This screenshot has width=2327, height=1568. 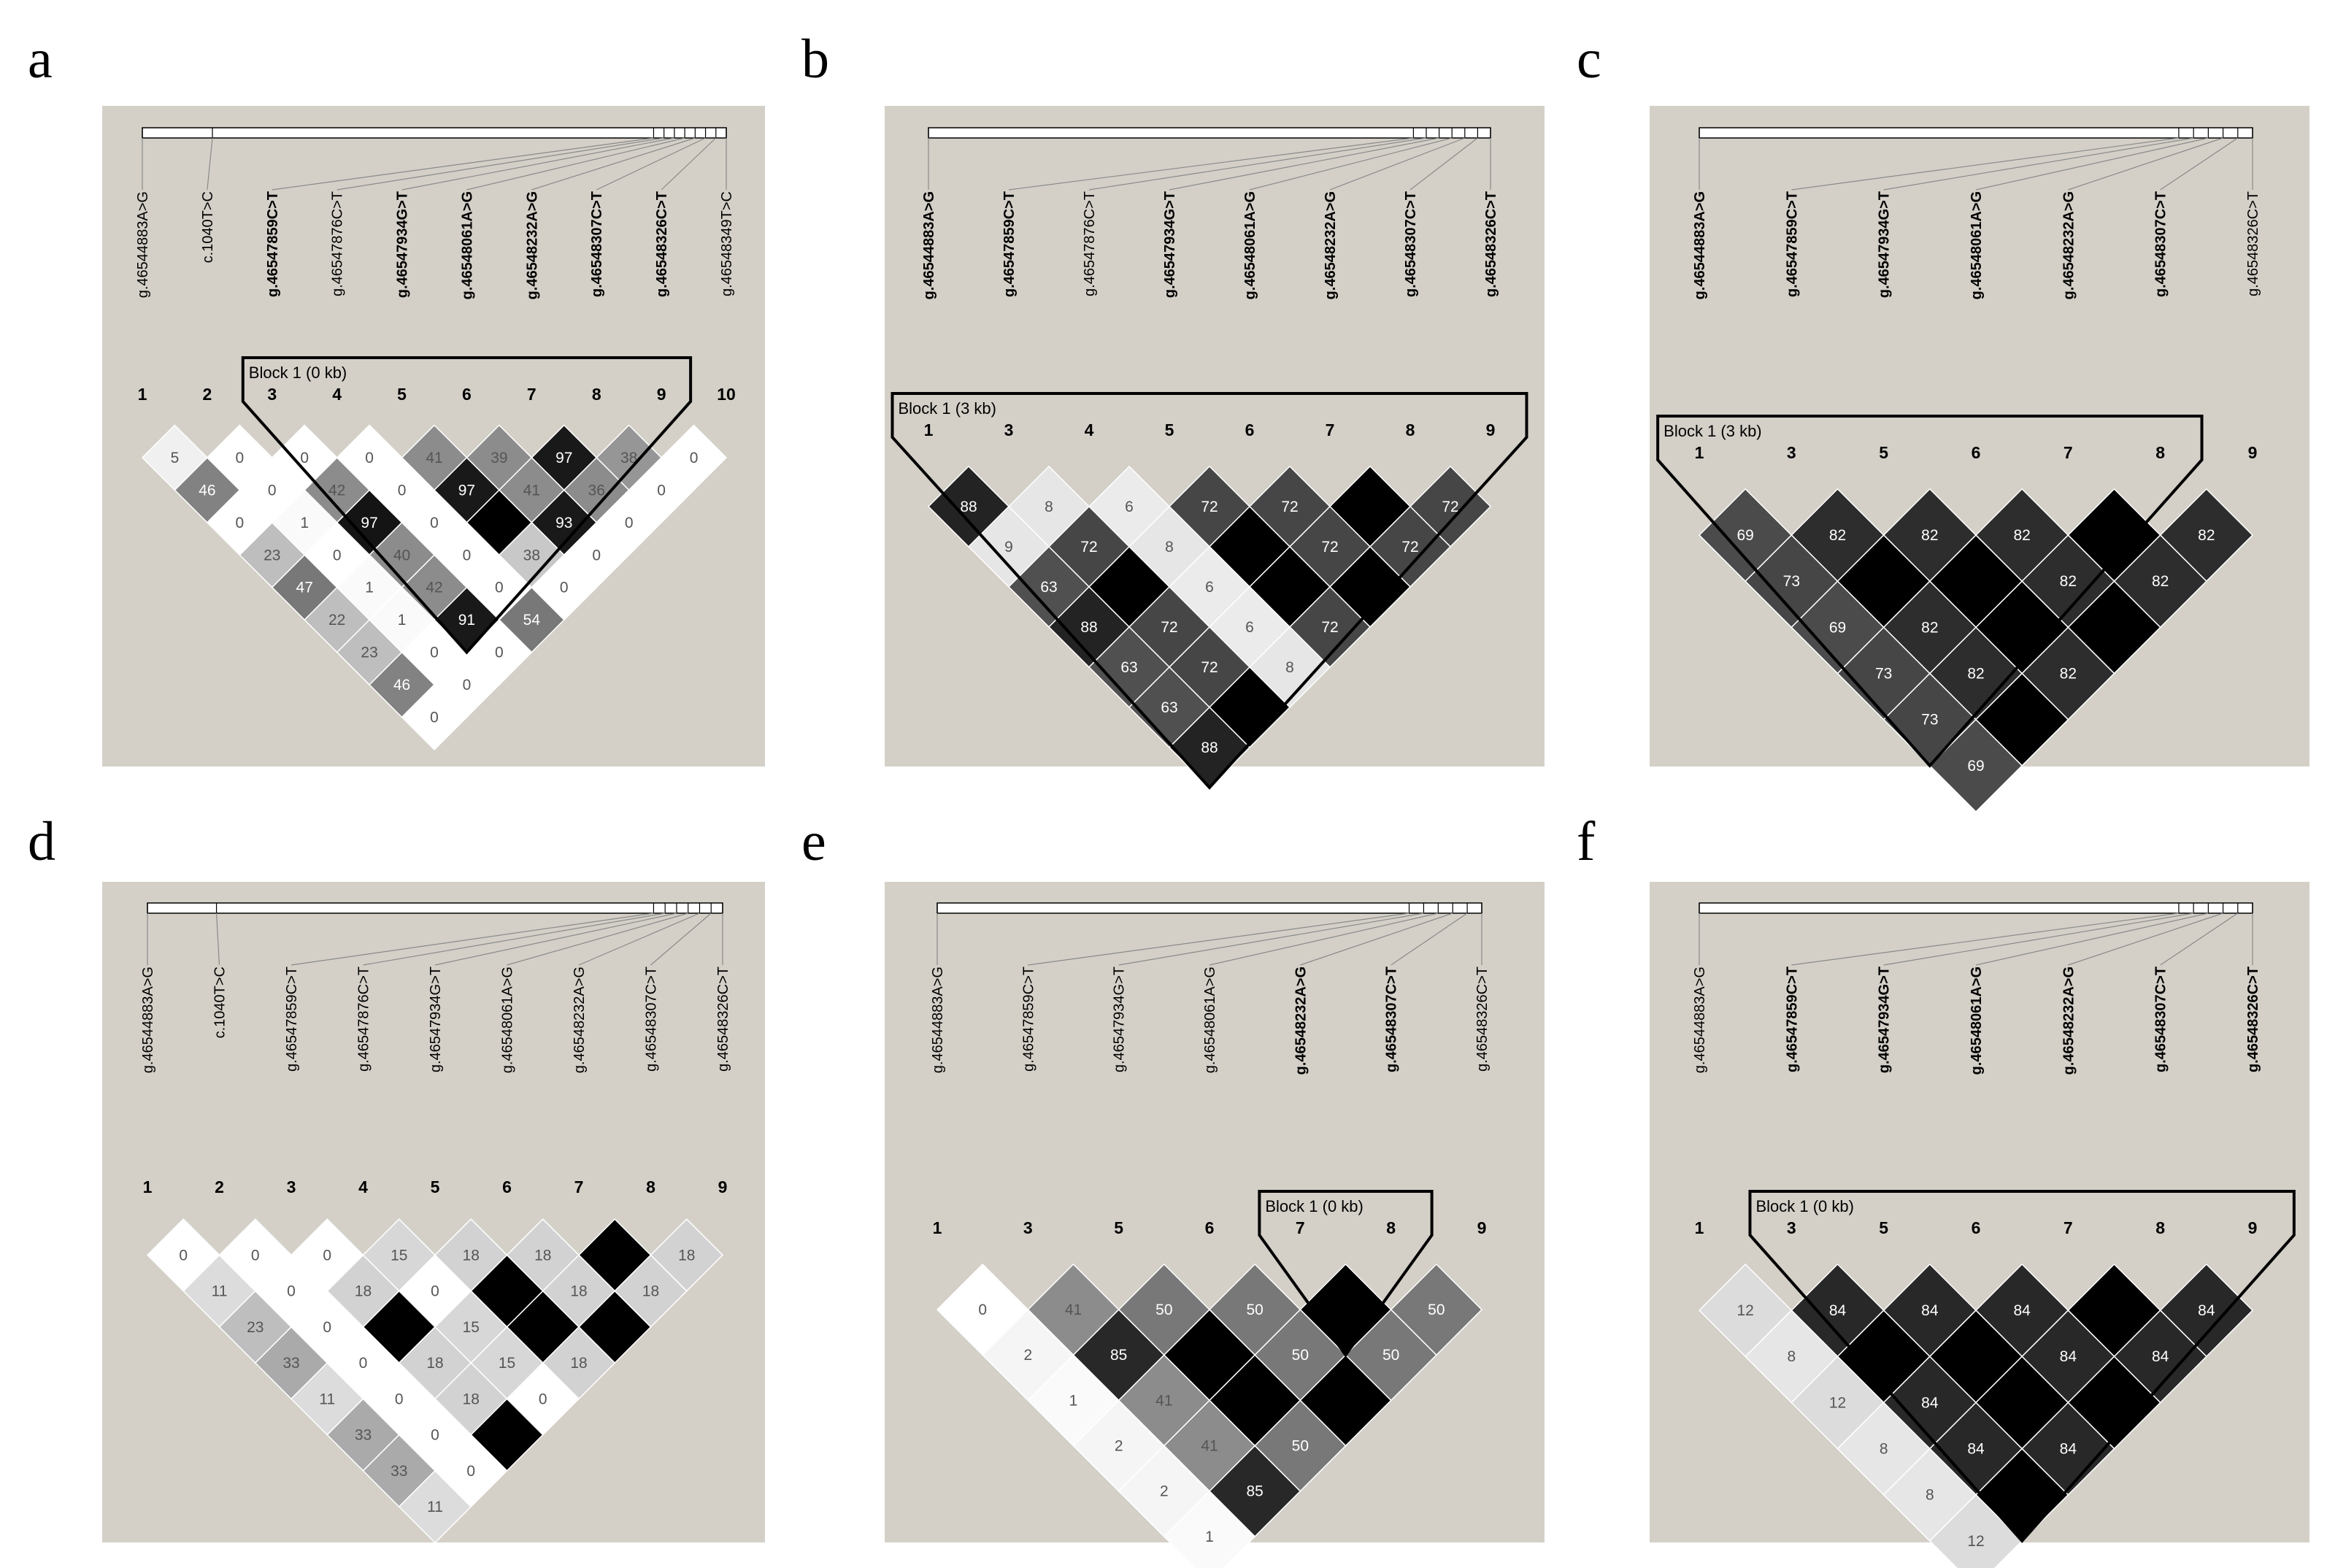 I want to click on ld-value: 6, so click(x=1129, y=507).